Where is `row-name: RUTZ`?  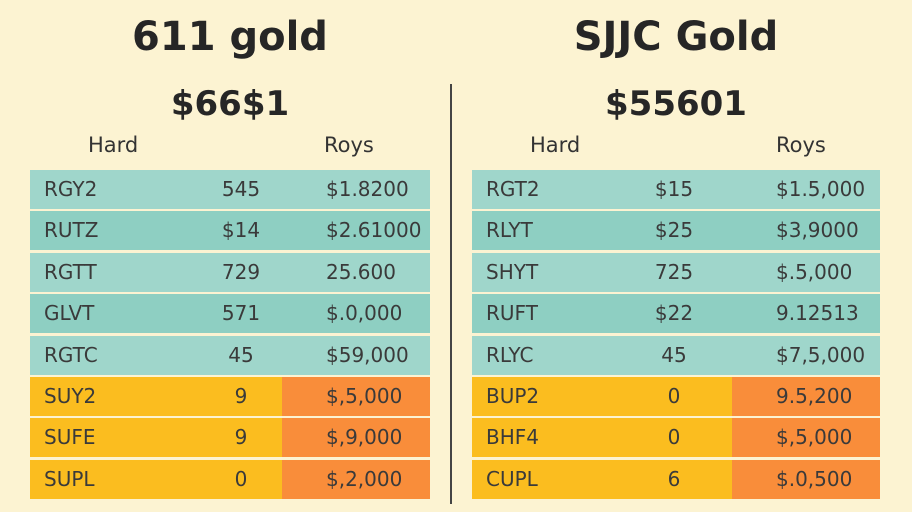 row-name: RUTZ is located at coordinates (71, 230).